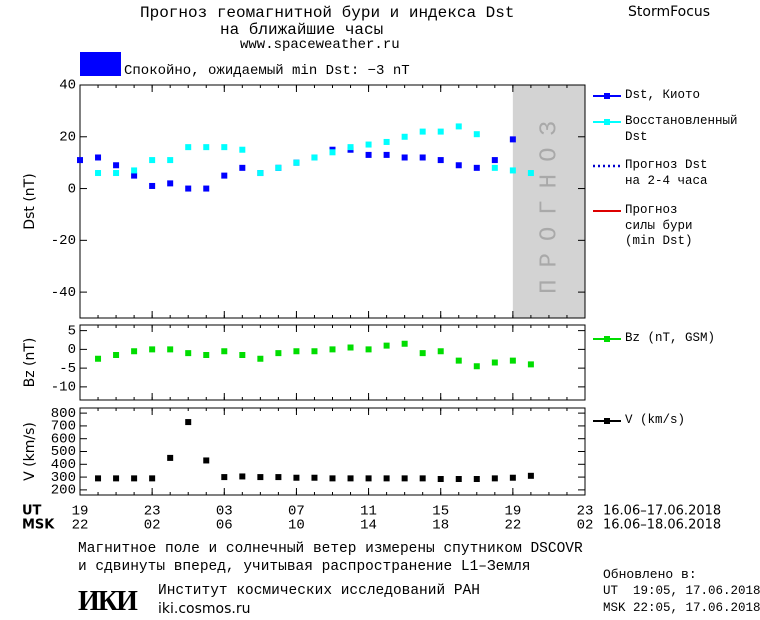  I want to click on x-row-label: UT, so click(32, 511).